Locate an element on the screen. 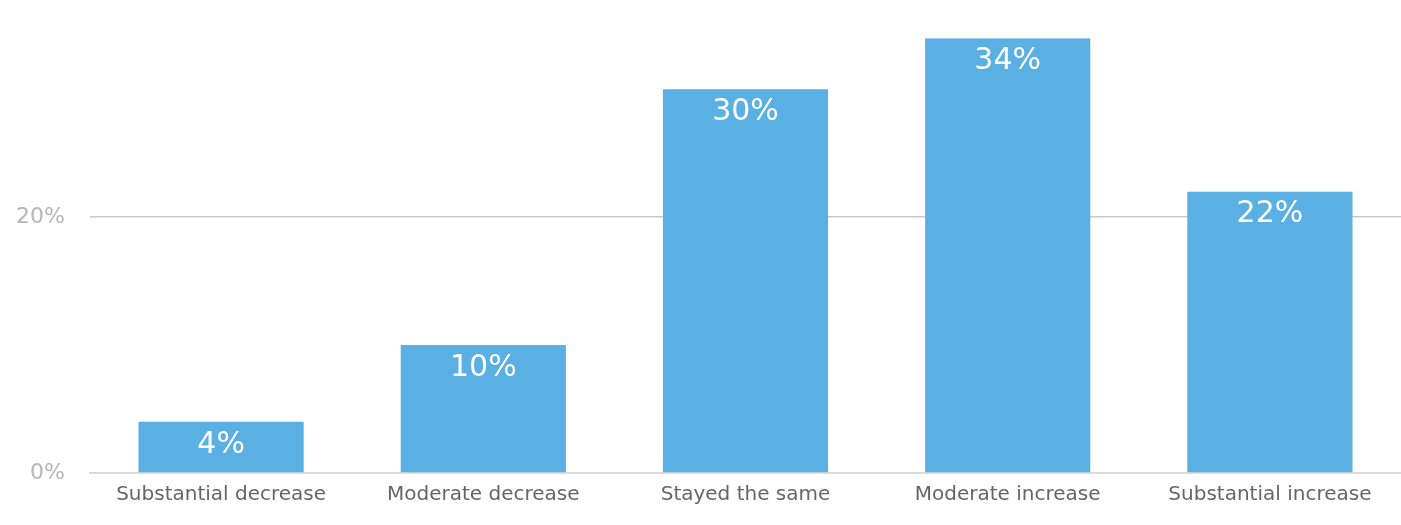  y-tick-label: 0% is located at coordinates (47, 471).